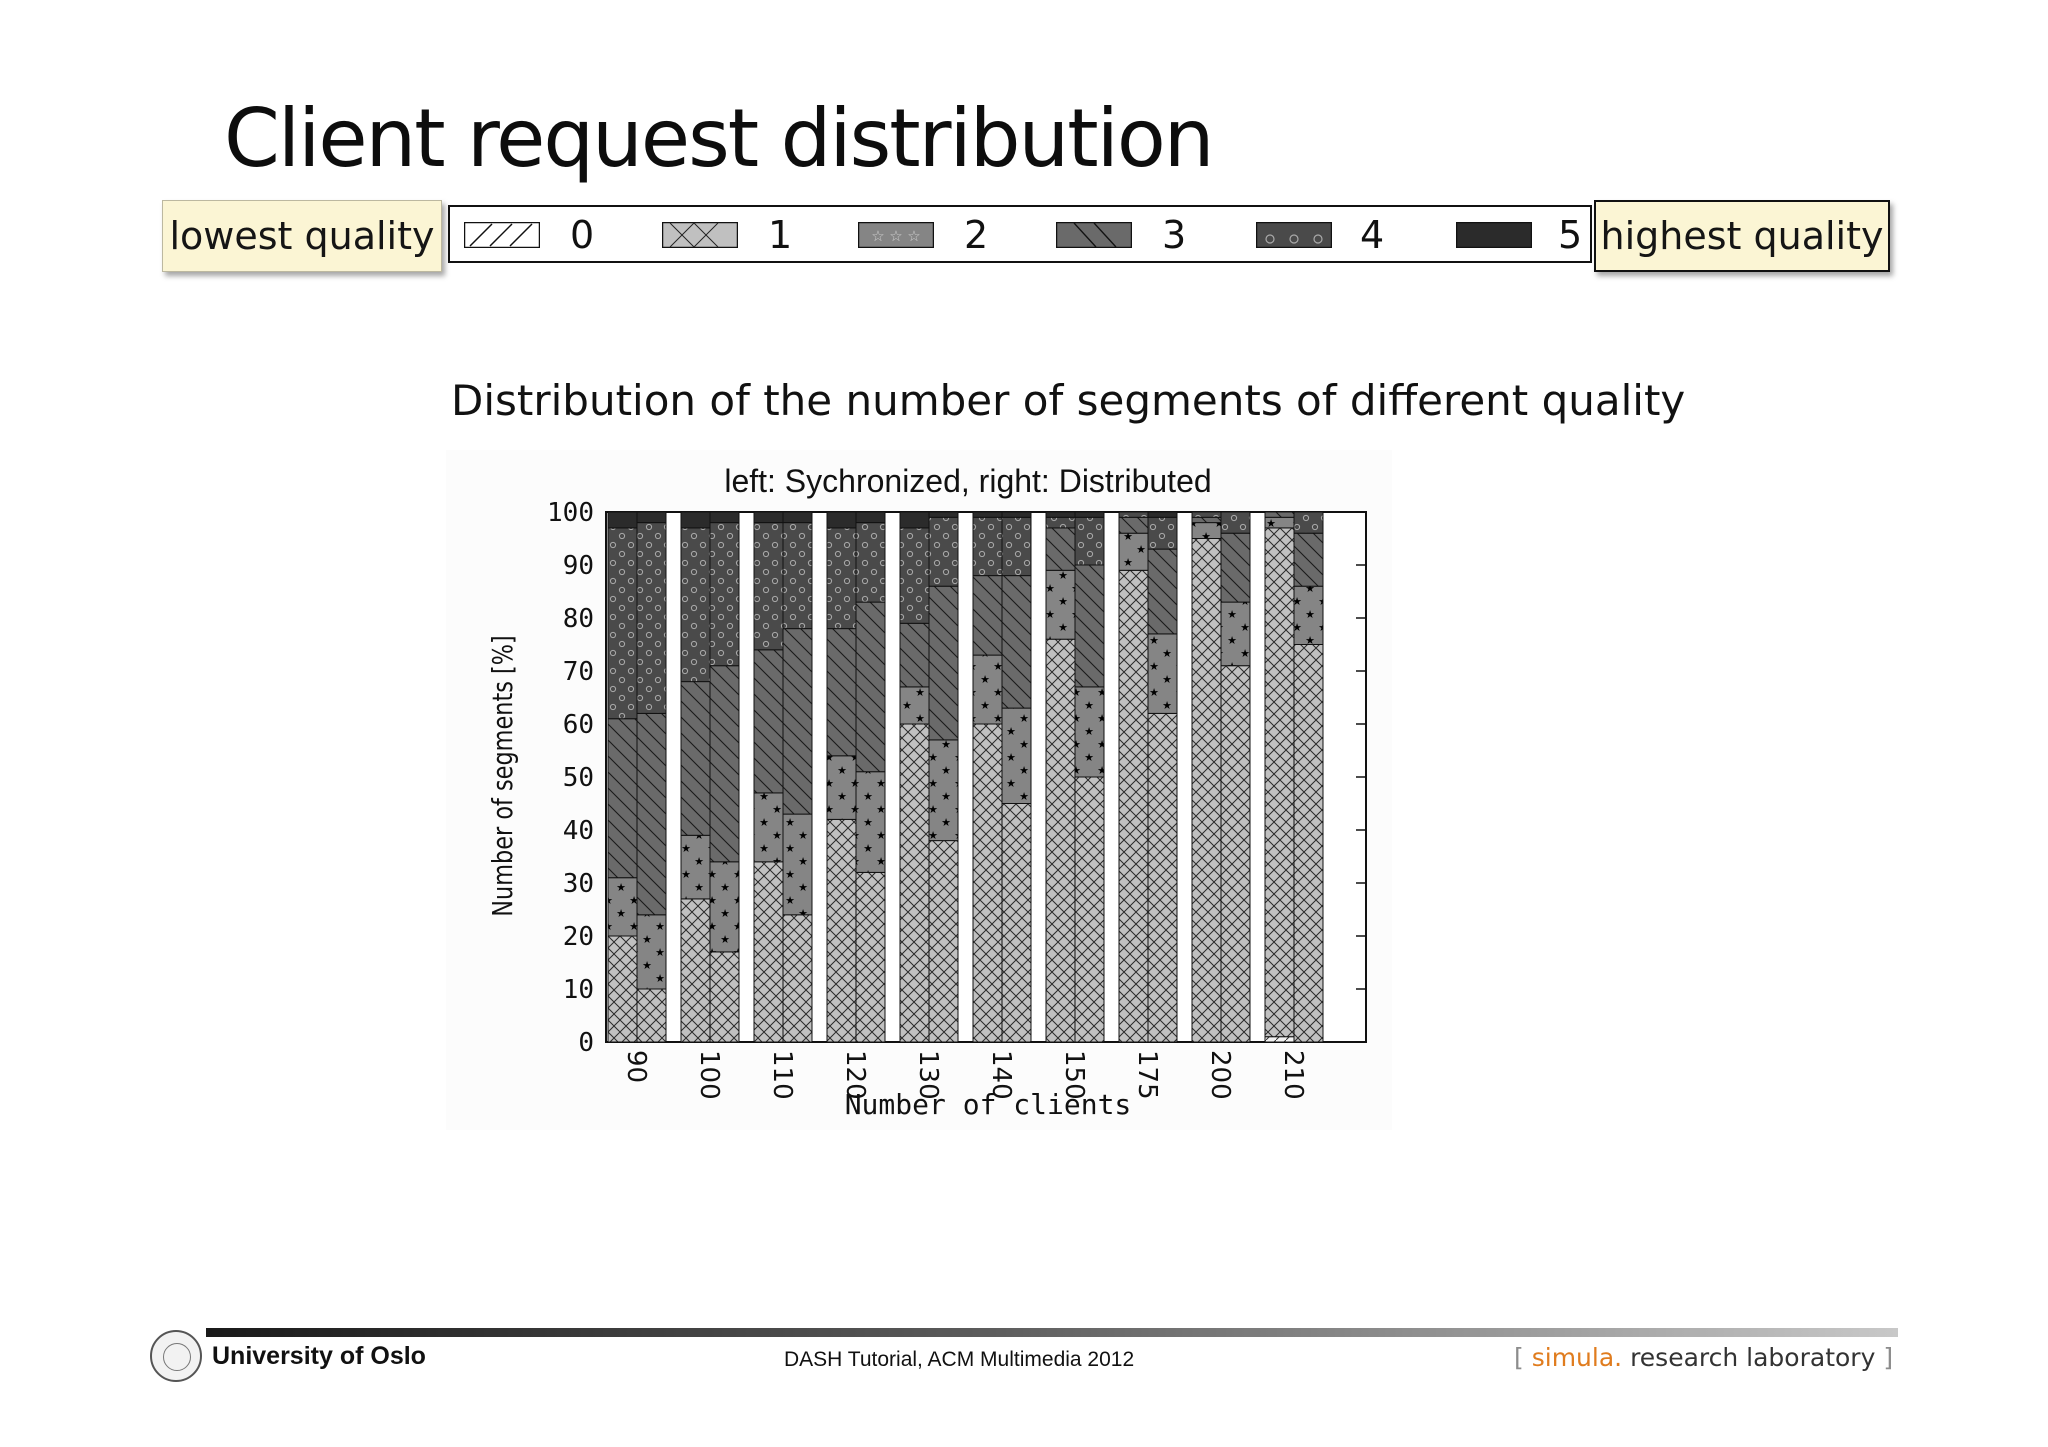  What do you see at coordinates (1089, 541) in the screenshot?
I see `bar-segment-150-distributed-q4` at bounding box center [1089, 541].